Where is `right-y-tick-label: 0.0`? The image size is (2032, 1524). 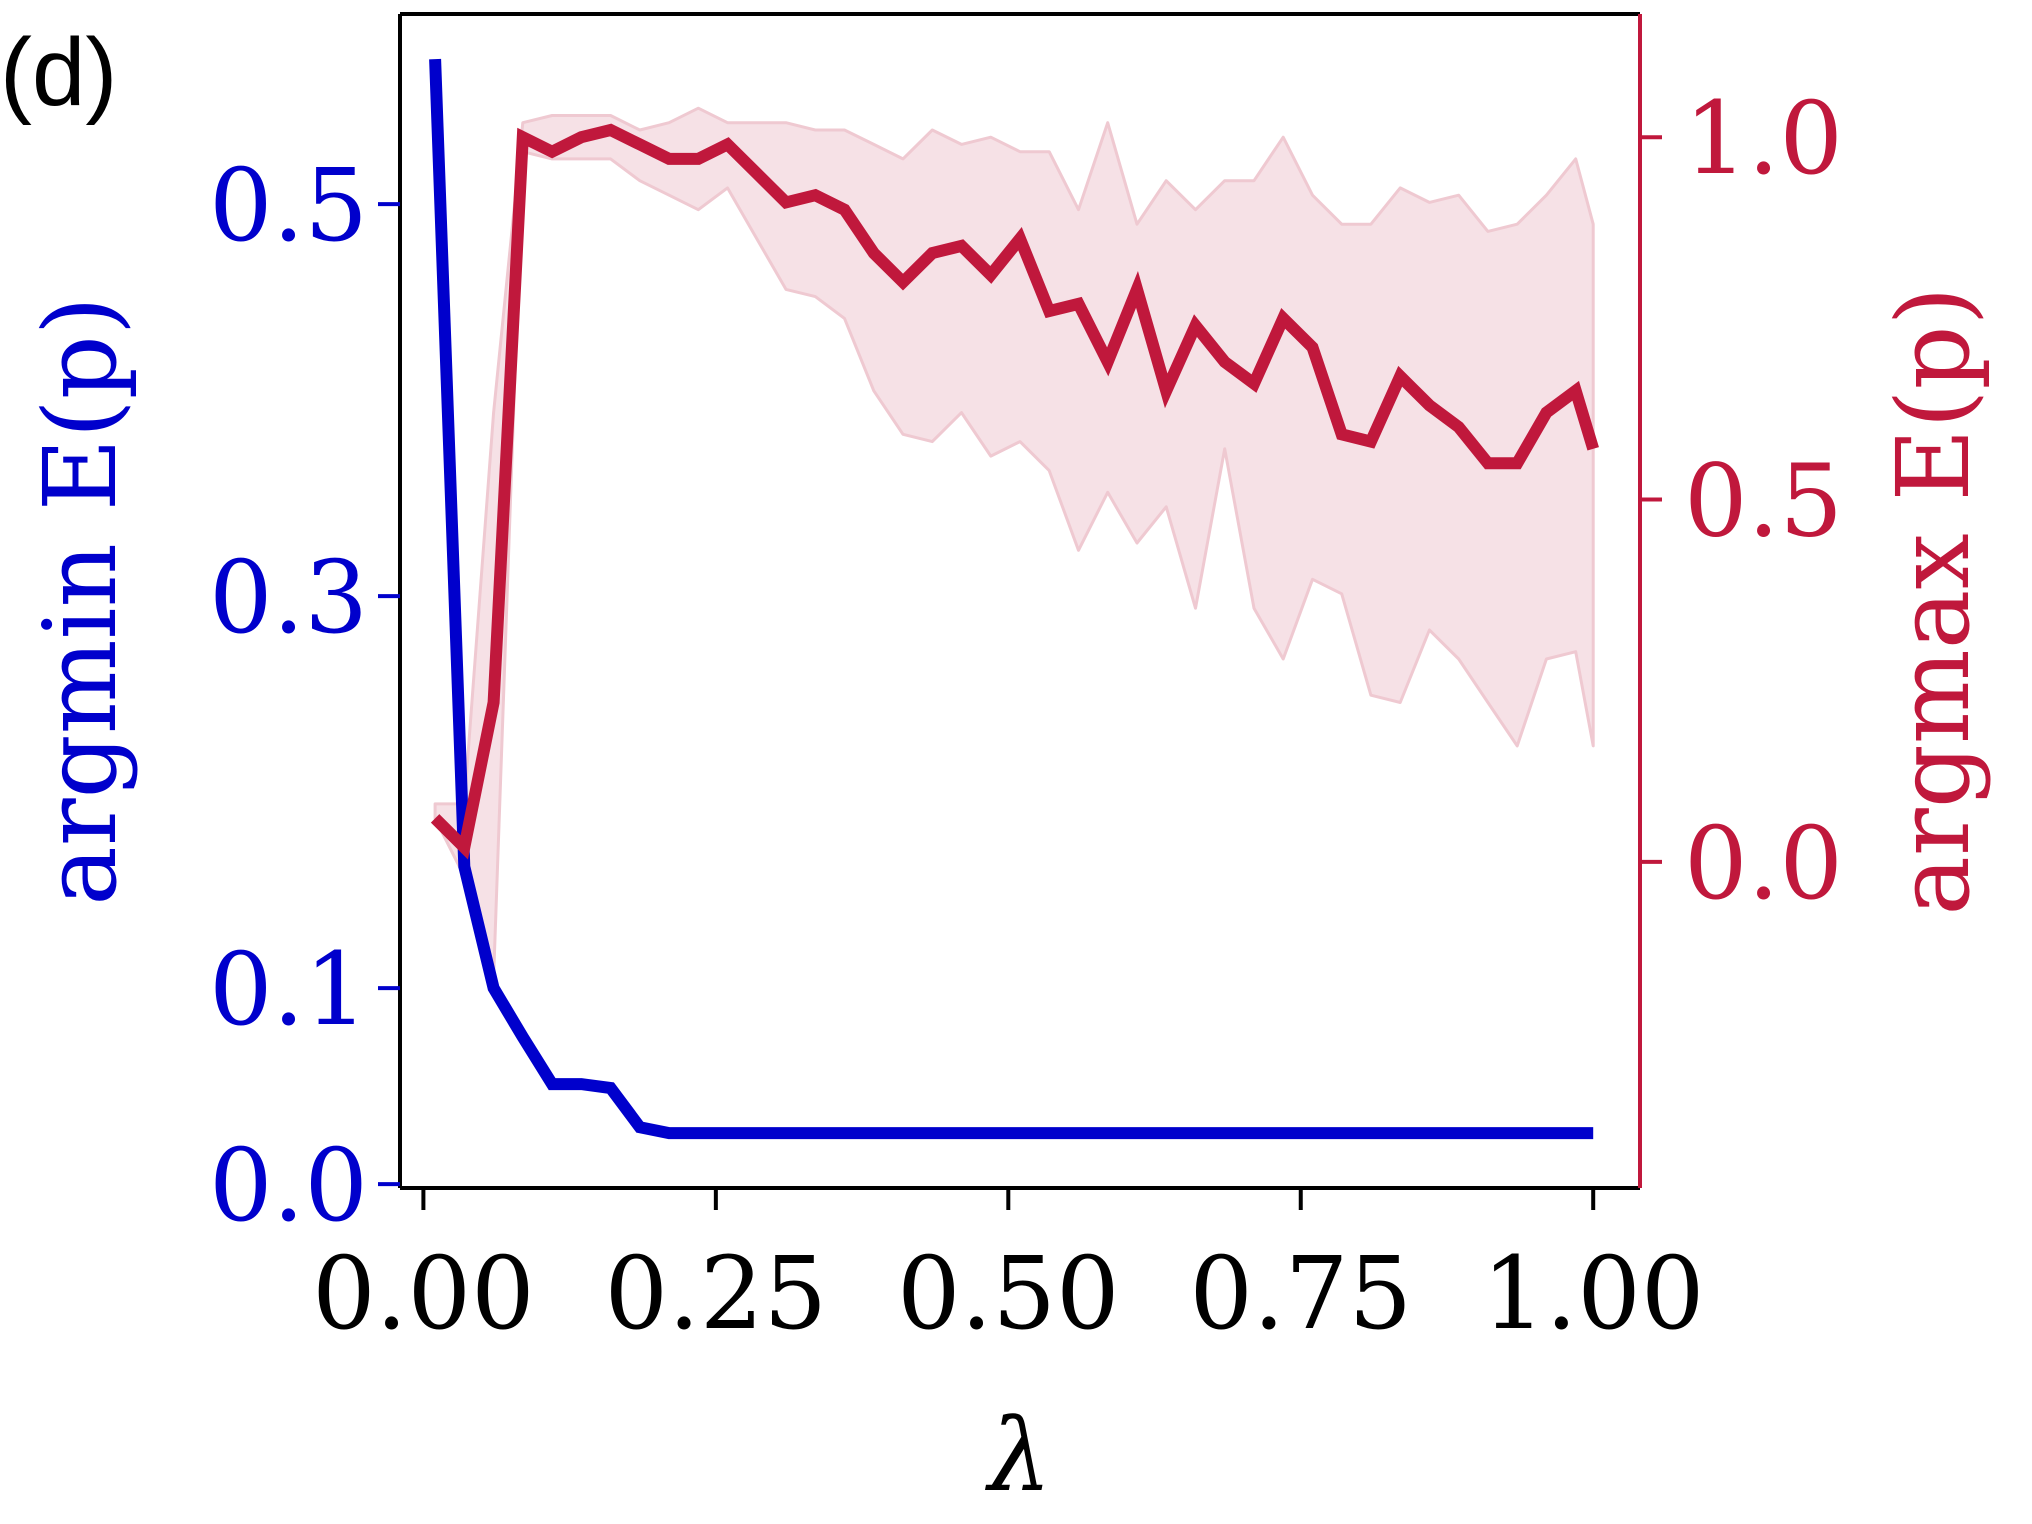
right-y-tick-label: 0.0 is located at coordinates (1763, 863).